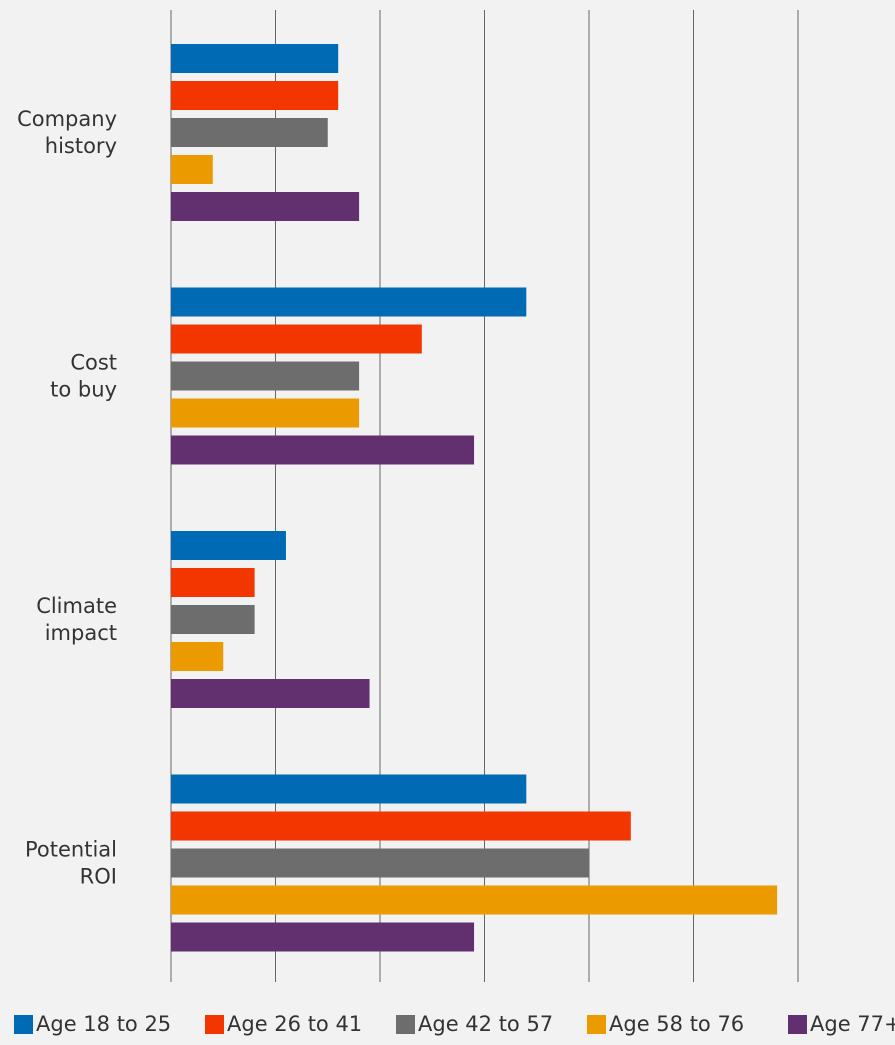 This screenshot has width=895, height=1045. What do you see at coordinates (67, 132) in the screenshot?
I see `category-label: Company history` at bounding box center [67, 132].